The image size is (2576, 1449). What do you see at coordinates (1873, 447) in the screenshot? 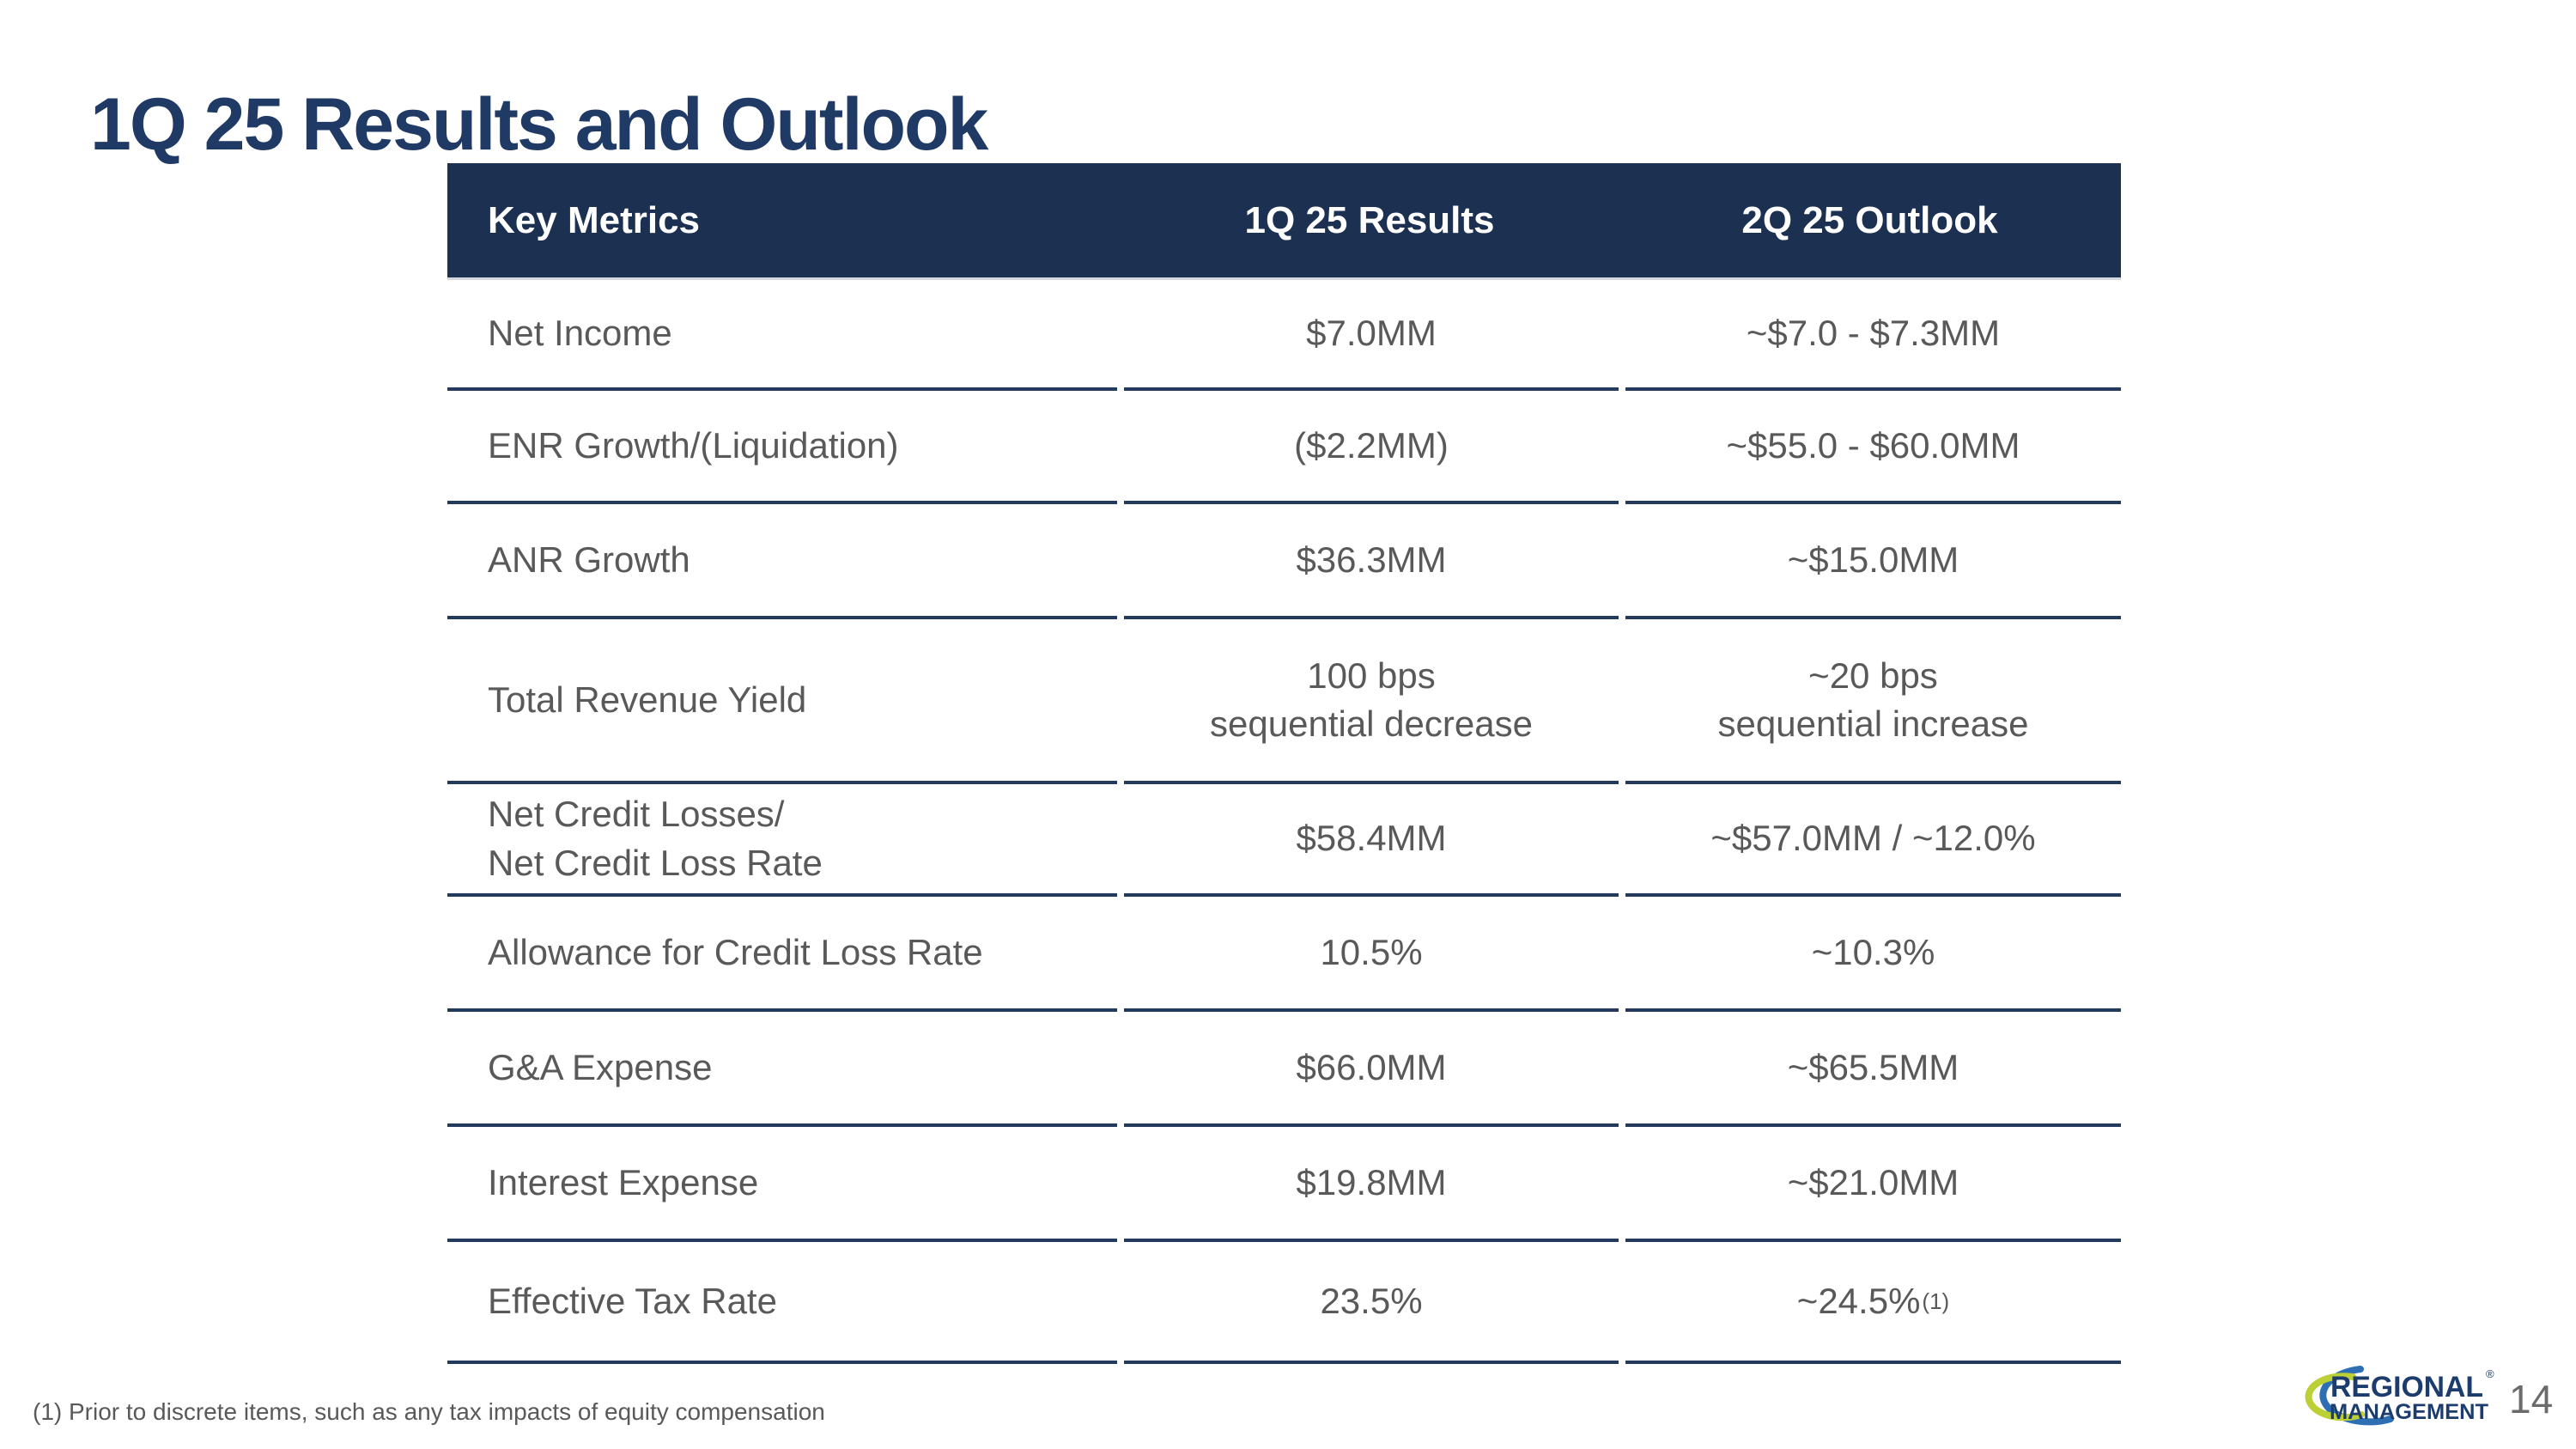
I see `cell-outlook: ~$55.0 - $60.0MM` at bounding box center [1873, 447].